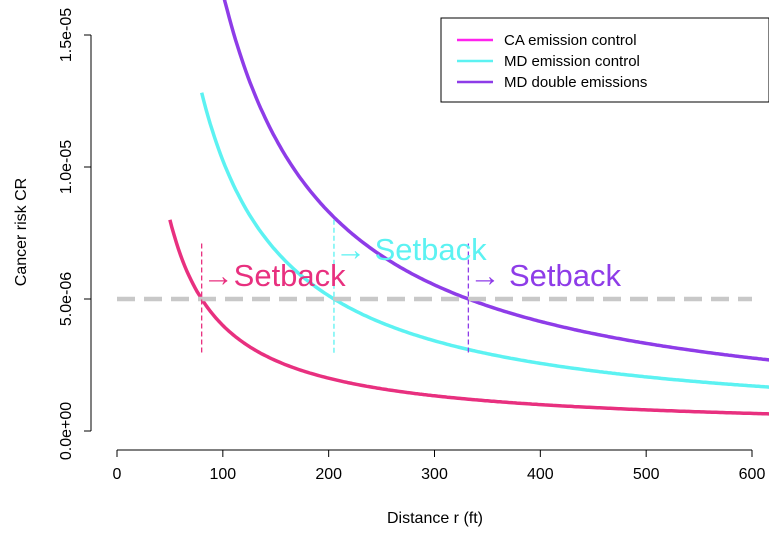  What do you see at coordinates (646, 474) in the screenshot?
I see `x-tick-label-500: 500` at bounding box center [646, 474].